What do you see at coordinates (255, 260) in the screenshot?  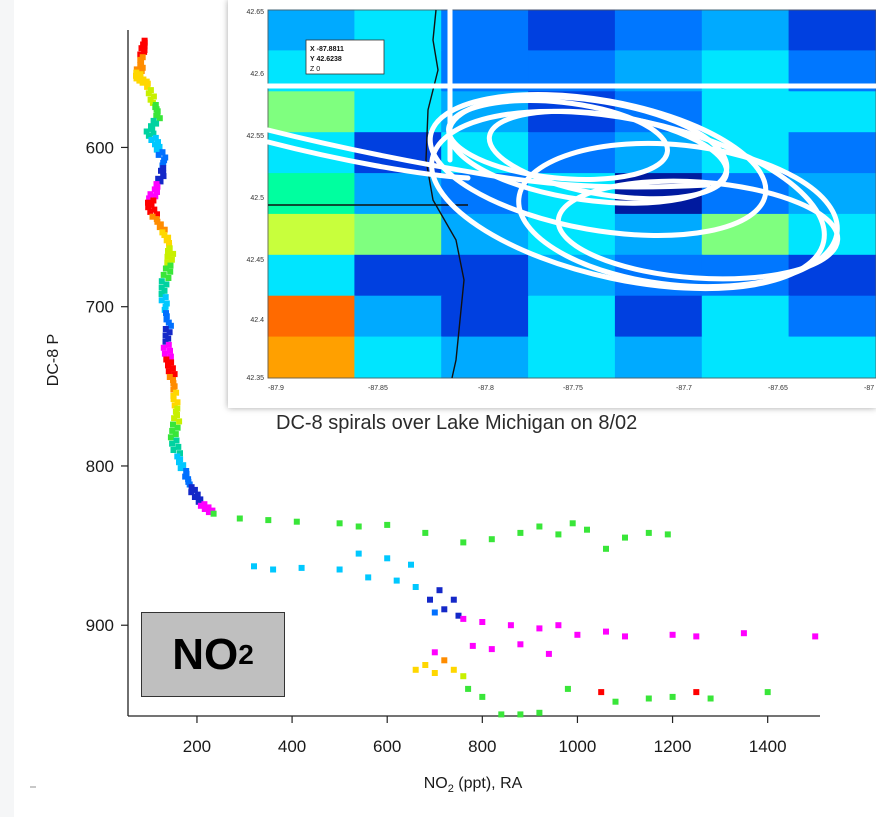 I see `map-y-tick: 42.45` at bounding box center [255, 260].